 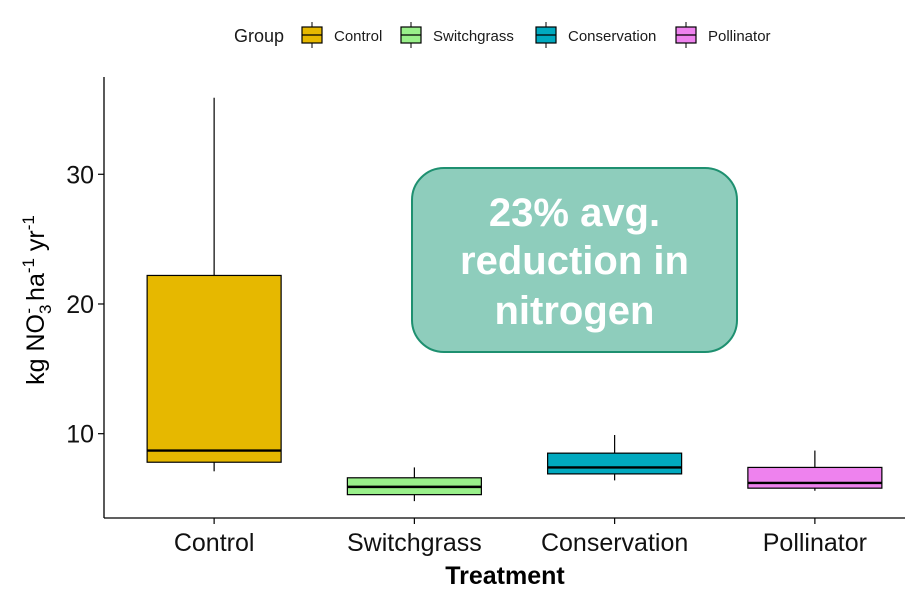 I want to click on annotation-box, so click(x=574, y=260).